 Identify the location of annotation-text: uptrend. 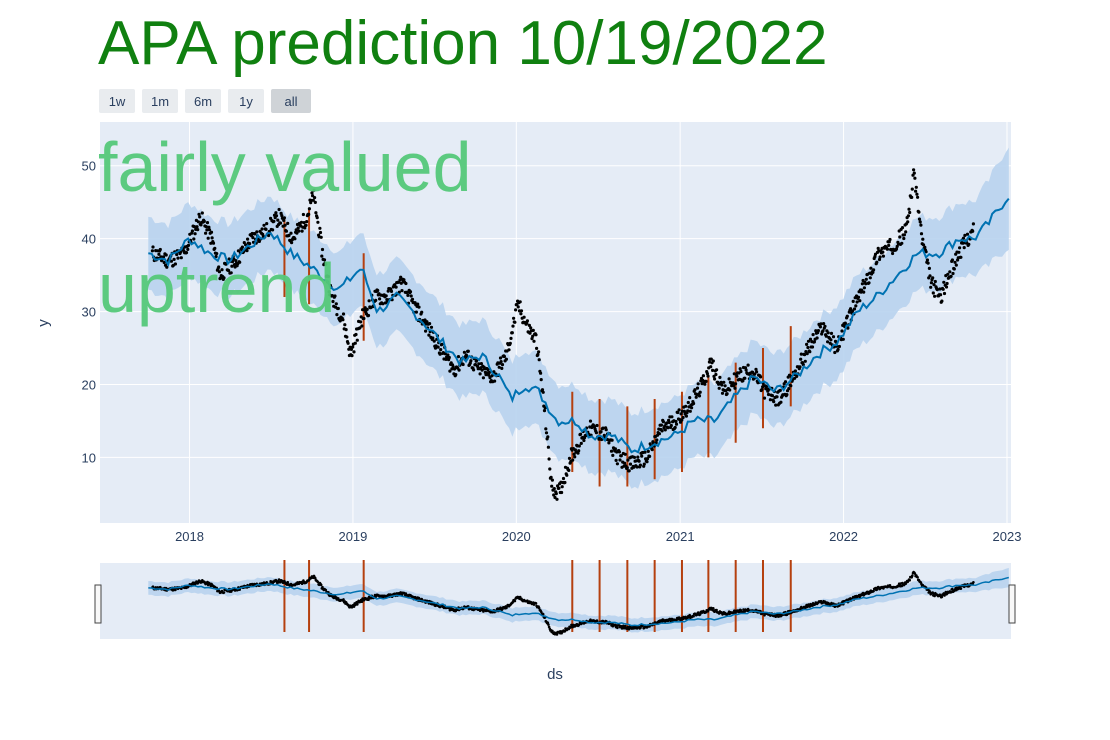
(216, 288).